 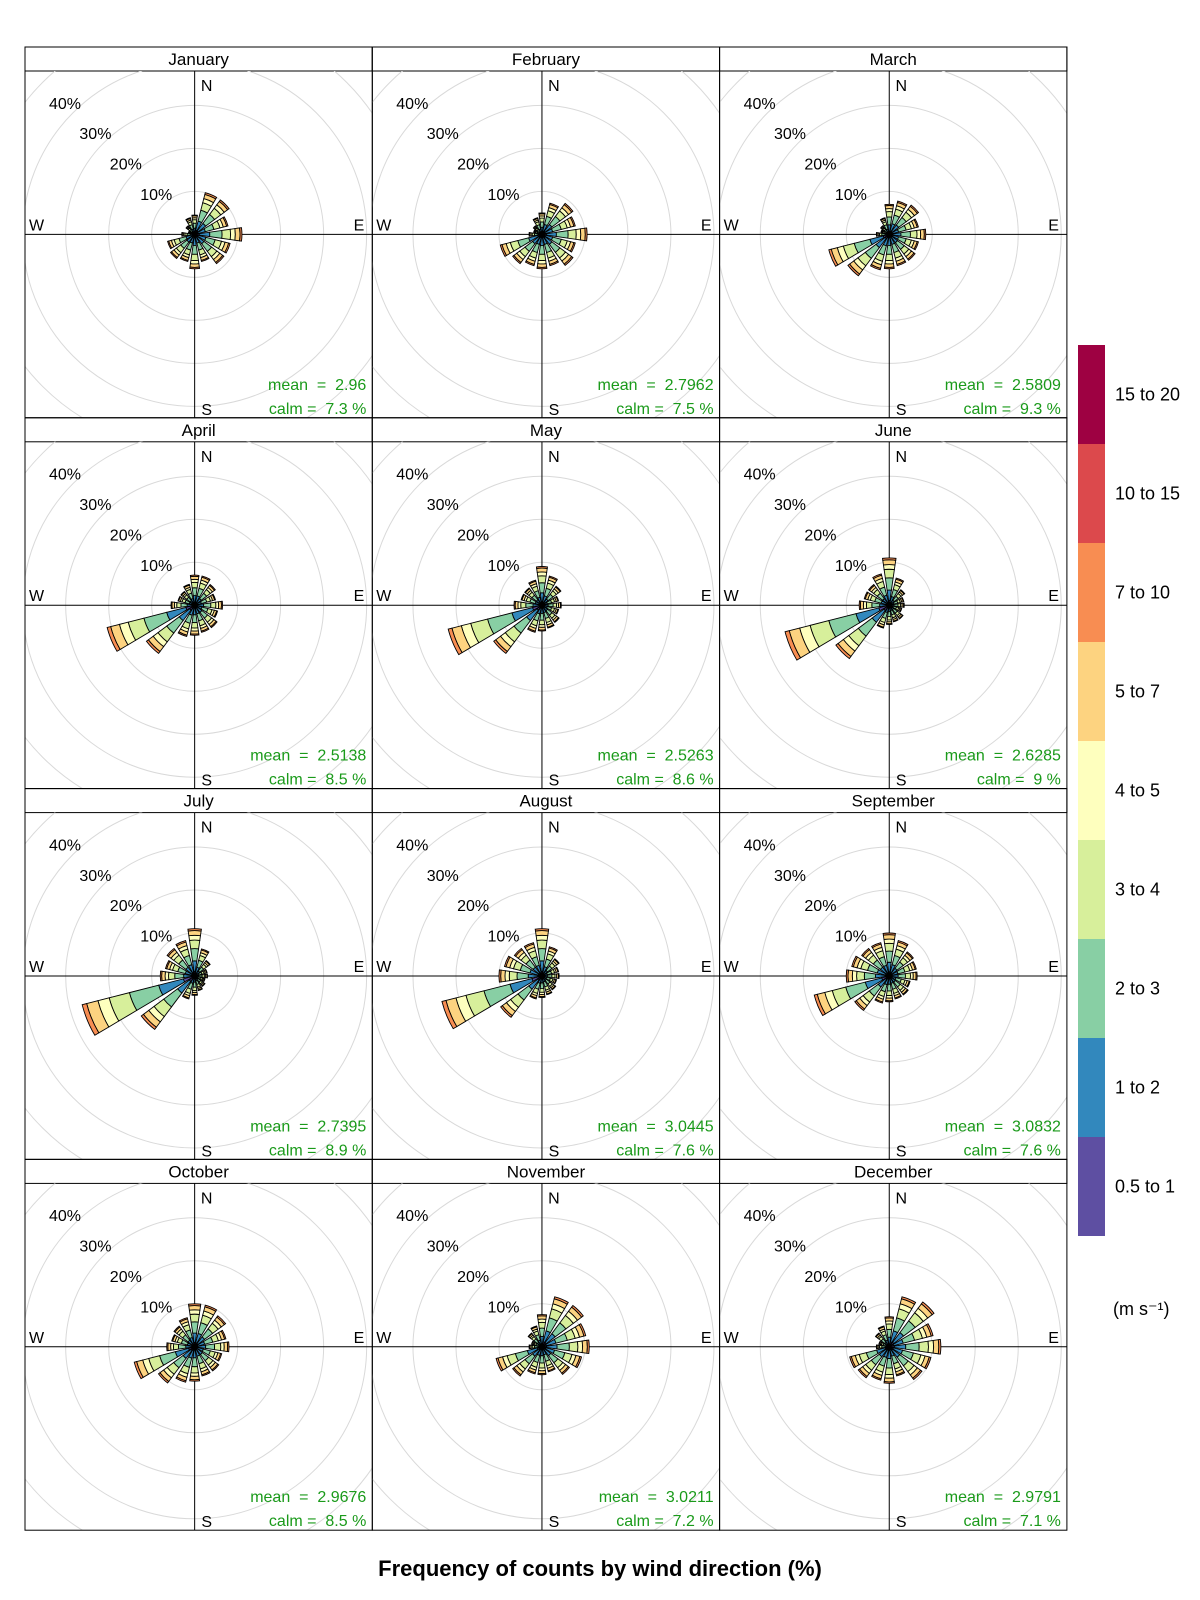 What do you see at coordinates (820, 906) in the screenshot?
I see `radial-tick-label: 20%` at bounding box center [820, 906].